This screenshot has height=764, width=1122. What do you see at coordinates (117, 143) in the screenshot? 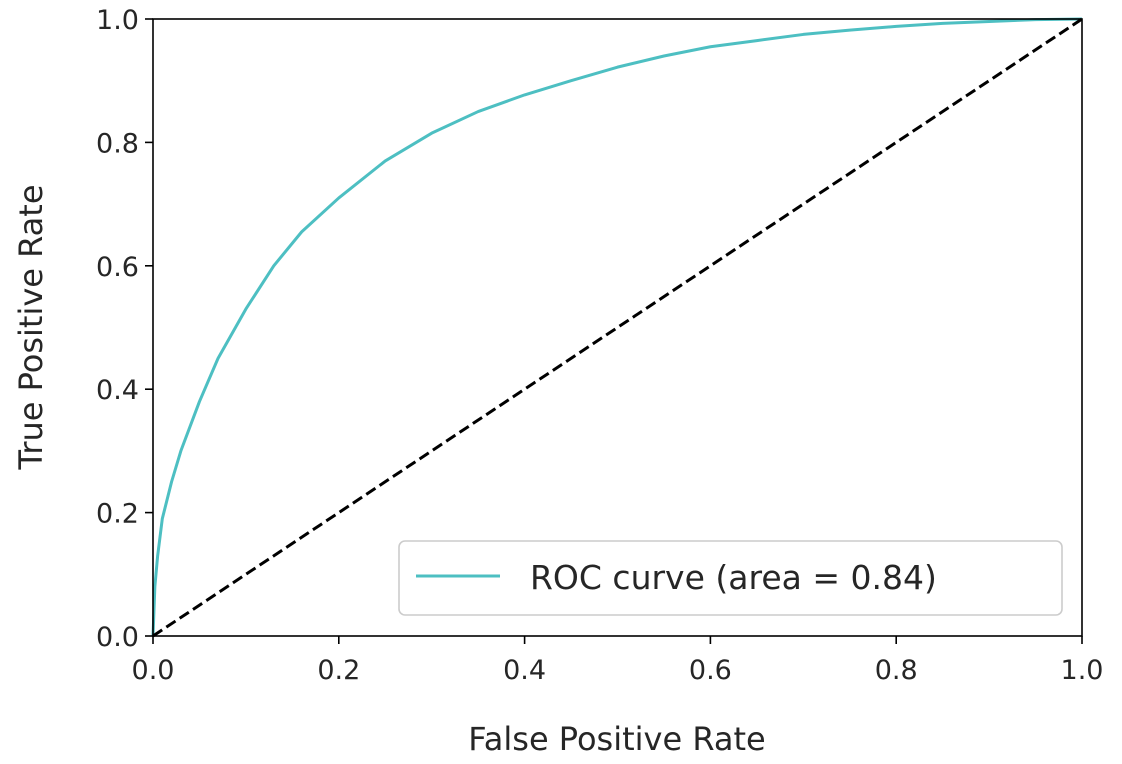
I see `y-tick-label: 0.8` at bounding box center [117, 143].